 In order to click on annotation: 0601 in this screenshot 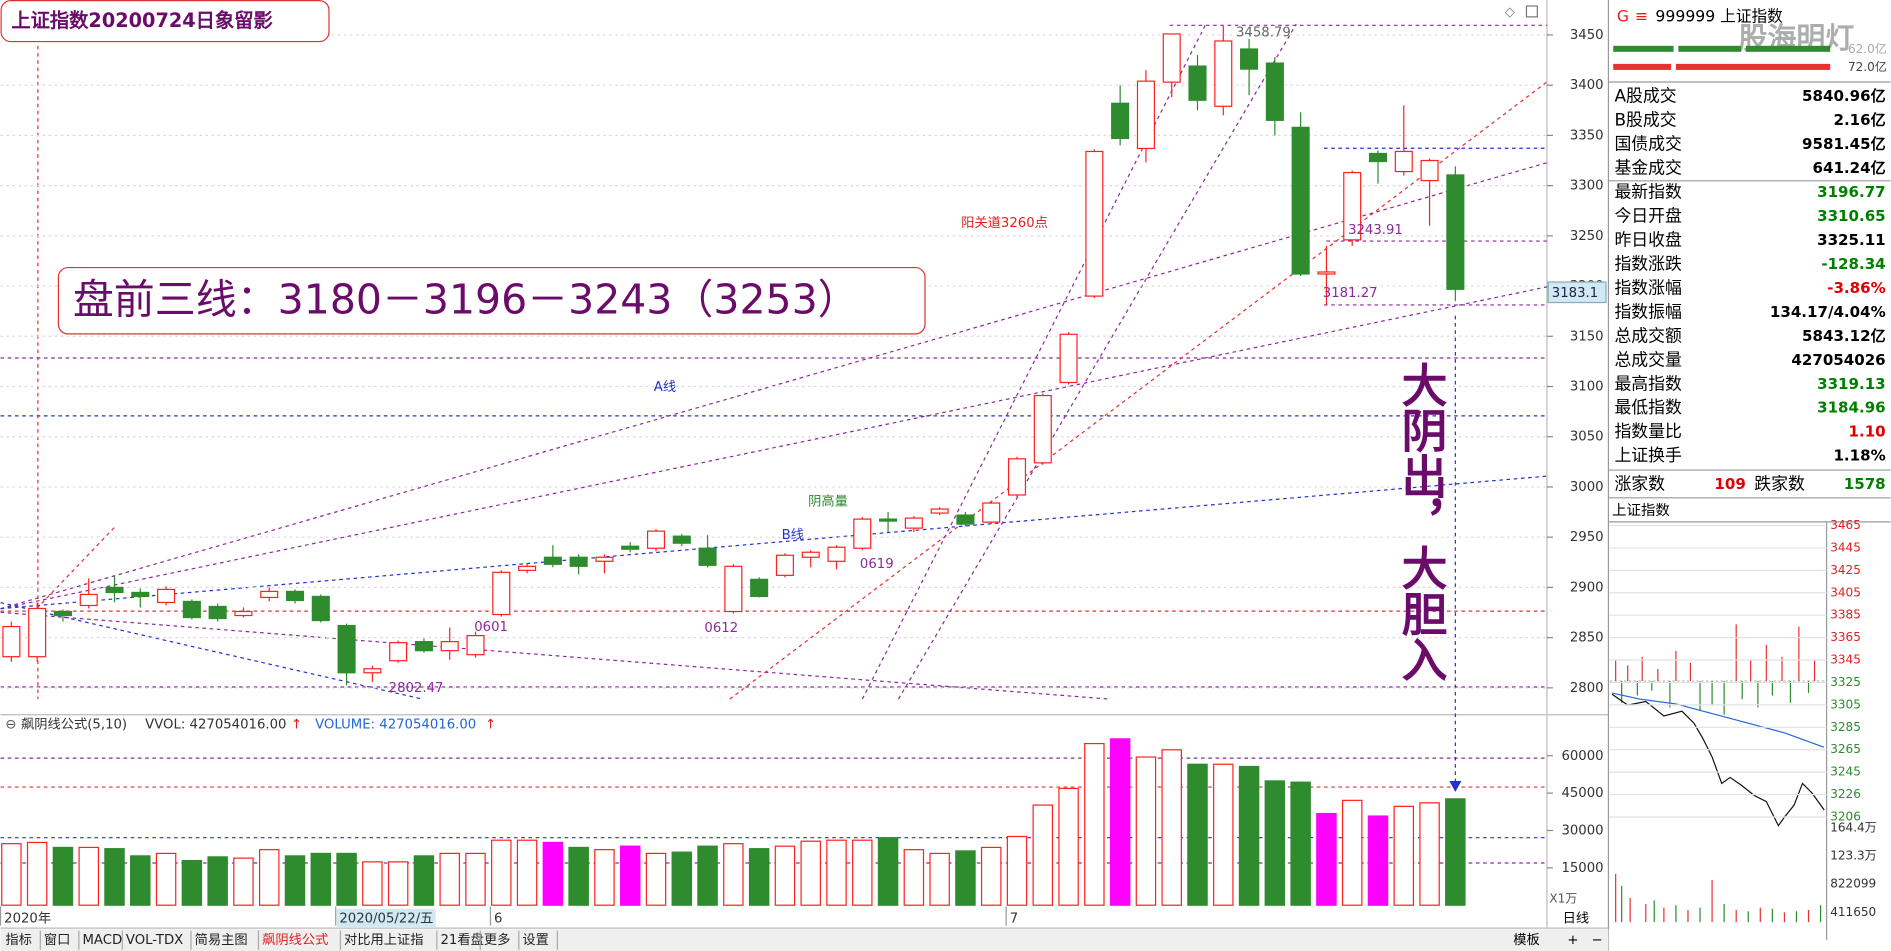, I will do `click(491, 627)`.